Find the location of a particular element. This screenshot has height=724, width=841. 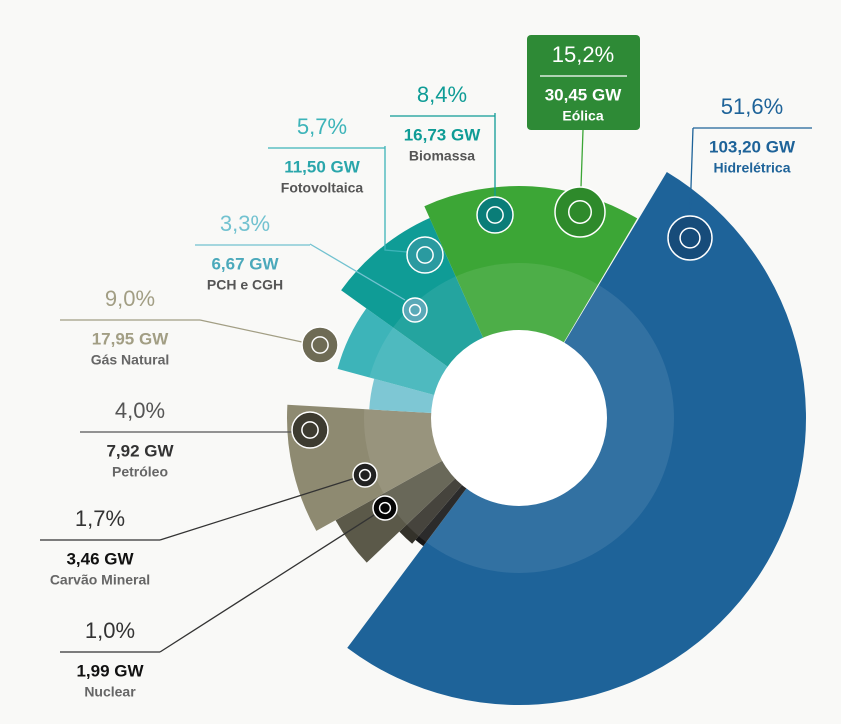

slice is located at coordinates (531, 302).